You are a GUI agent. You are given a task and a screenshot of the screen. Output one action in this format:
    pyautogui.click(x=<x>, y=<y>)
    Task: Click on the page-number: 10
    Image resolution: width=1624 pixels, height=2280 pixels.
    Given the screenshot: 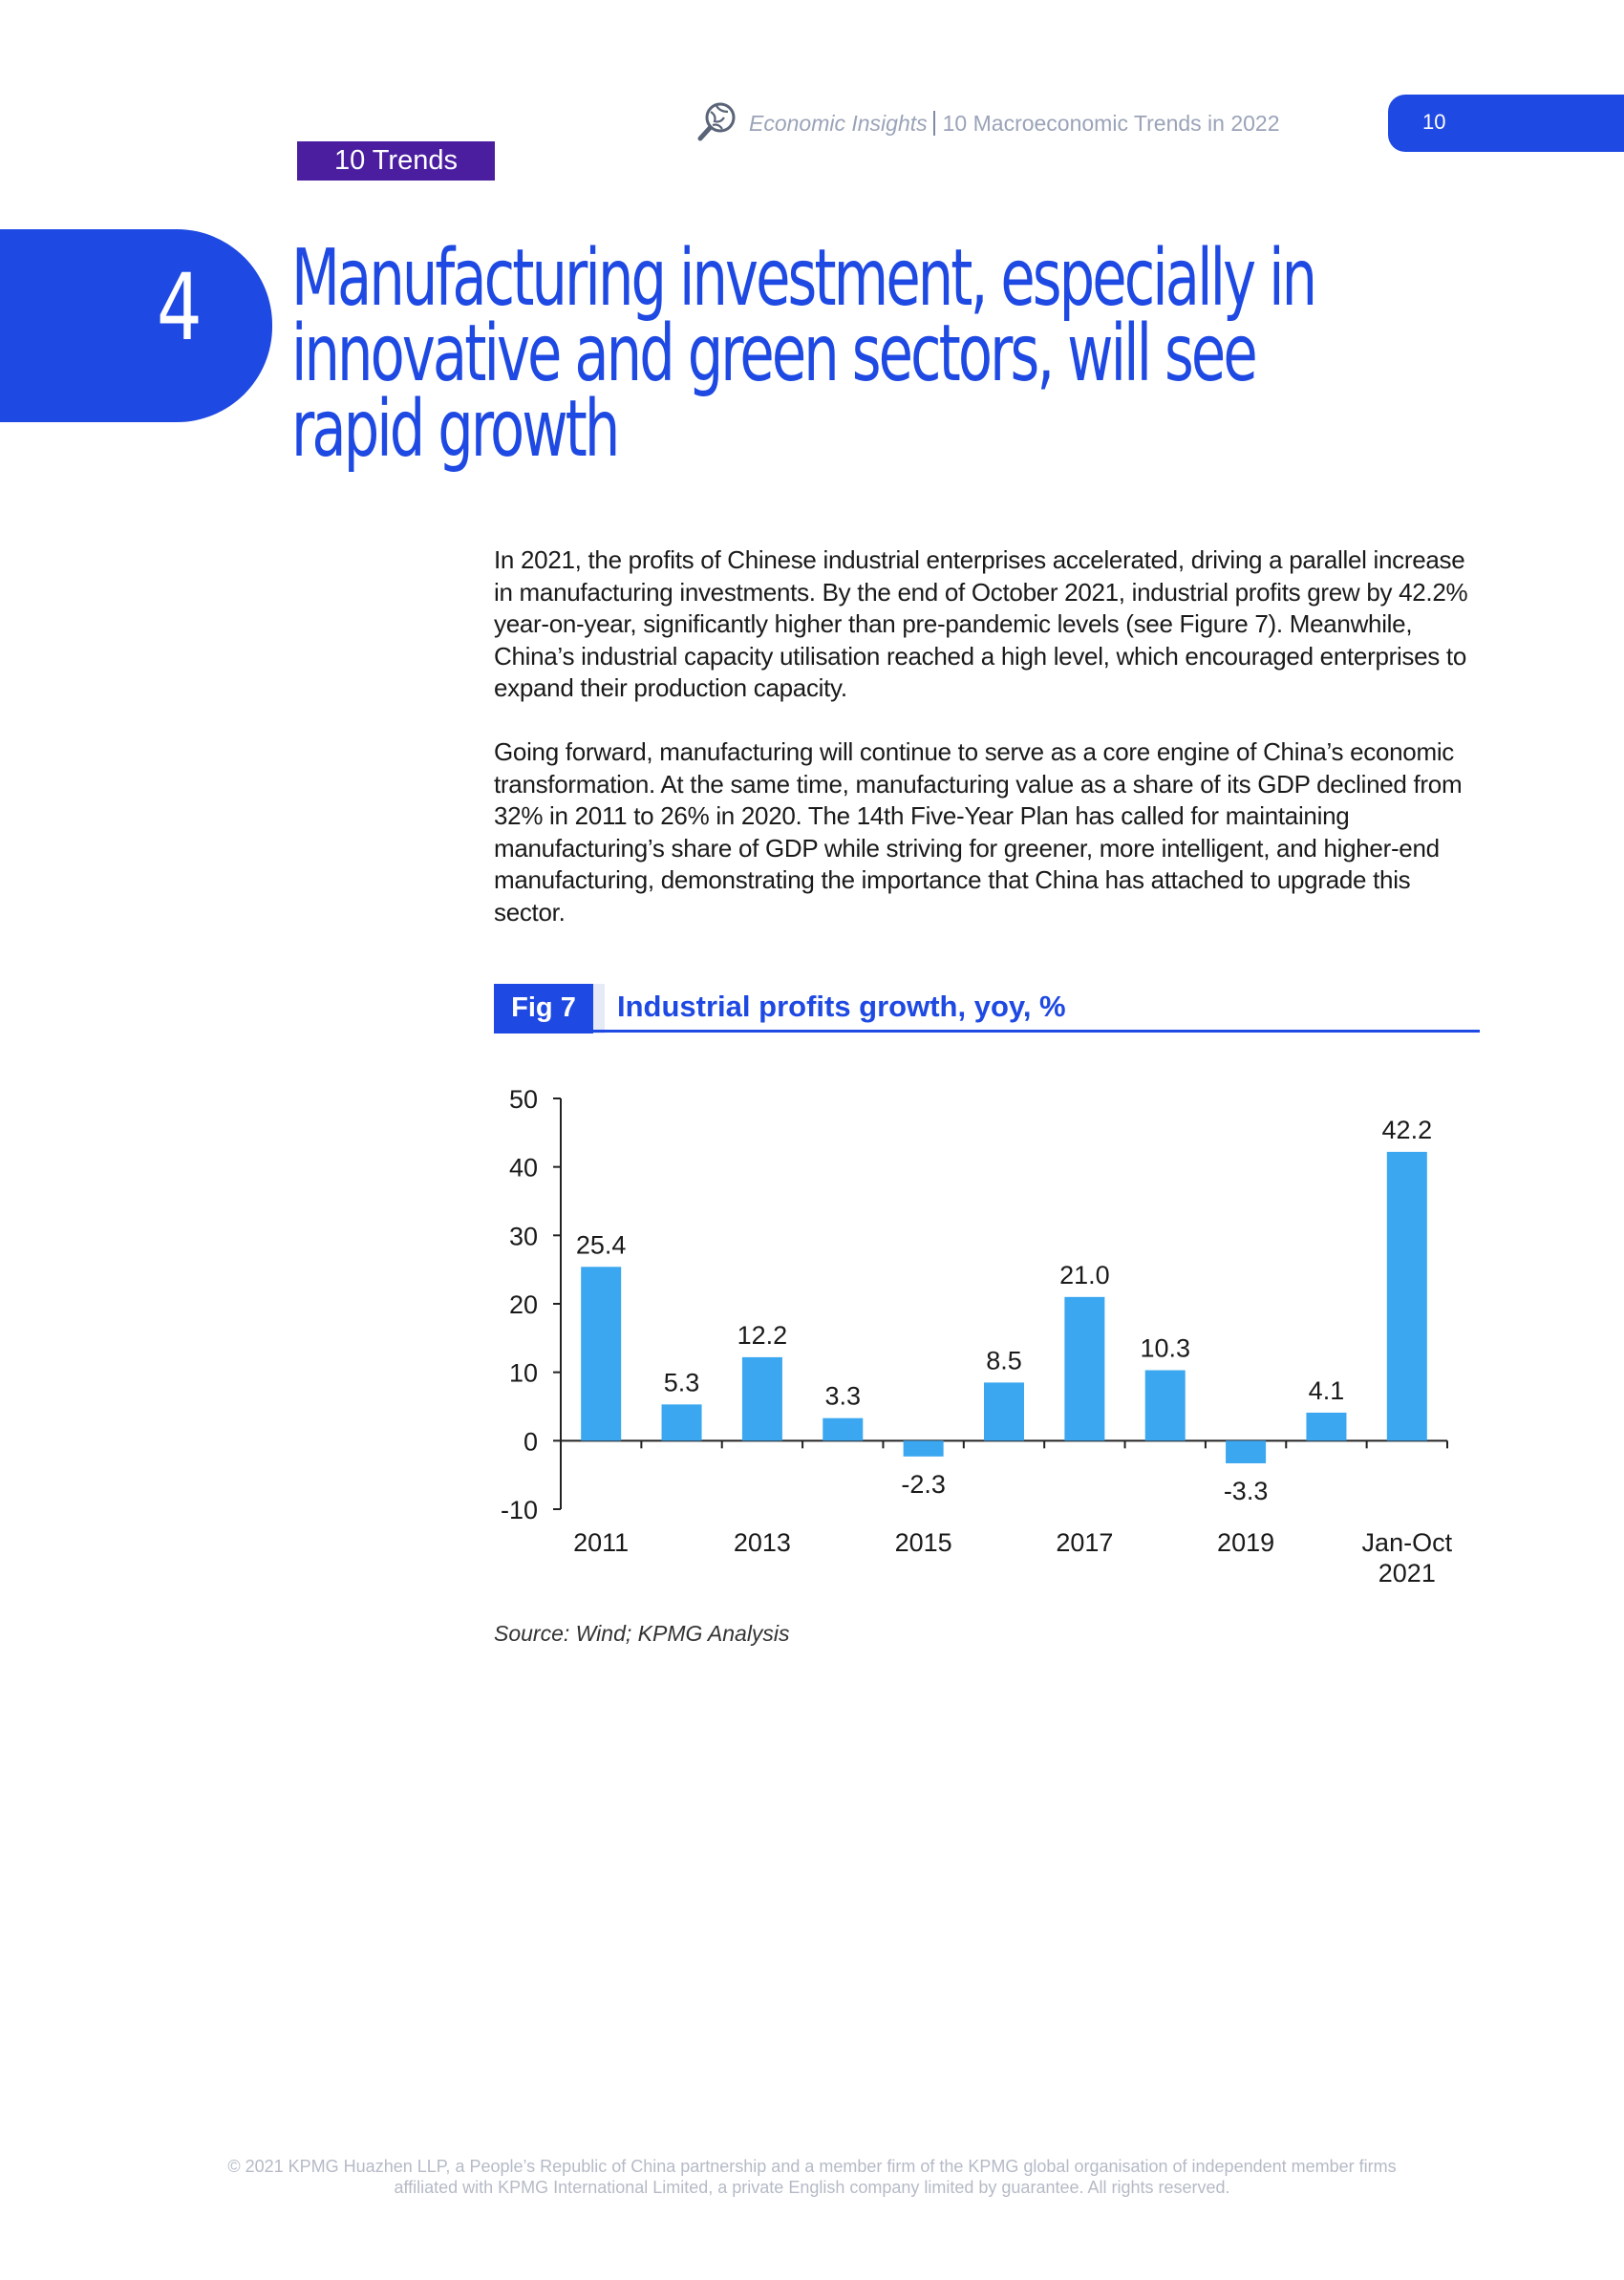 What is the action you would take?
    pyautogui.click(x=1434, y=122)
    